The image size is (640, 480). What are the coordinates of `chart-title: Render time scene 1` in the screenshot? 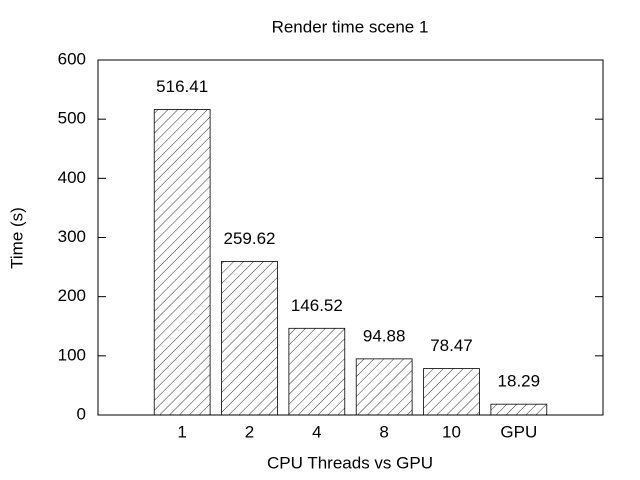 It's located at (350, 26).